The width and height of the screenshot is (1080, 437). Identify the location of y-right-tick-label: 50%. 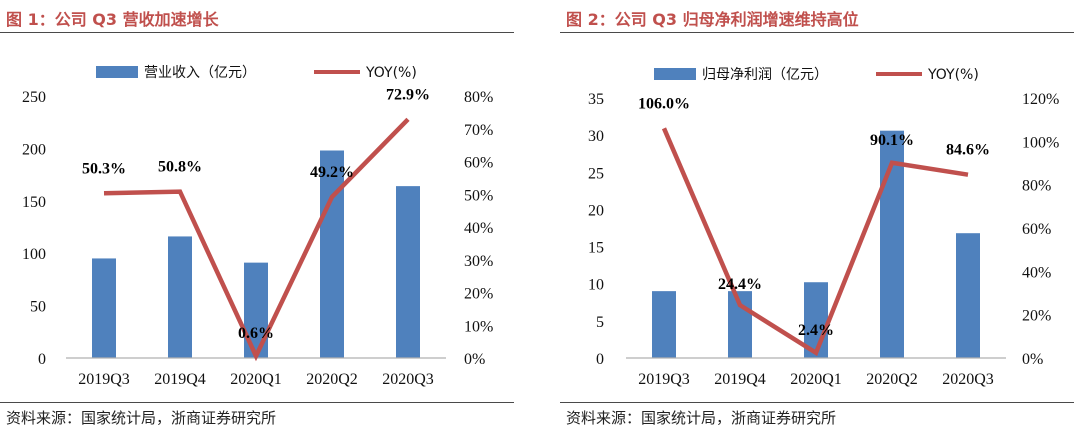
(478, 195).